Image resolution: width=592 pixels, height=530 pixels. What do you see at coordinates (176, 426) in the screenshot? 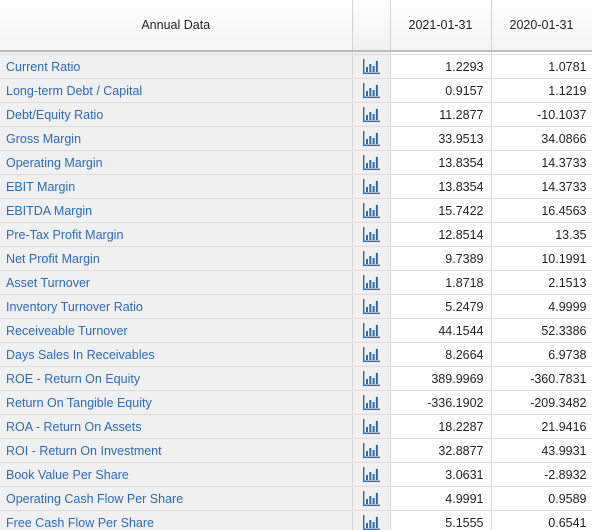
I see `metric-label-link: ROA - Return On Assets` at bounding box center [176, 426].